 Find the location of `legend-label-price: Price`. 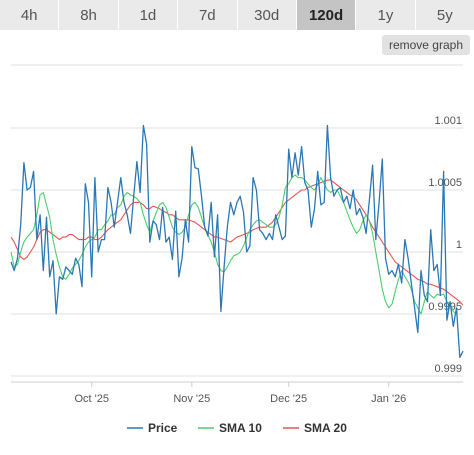

legend-label-price: Price is located at coordinates (163, 428).